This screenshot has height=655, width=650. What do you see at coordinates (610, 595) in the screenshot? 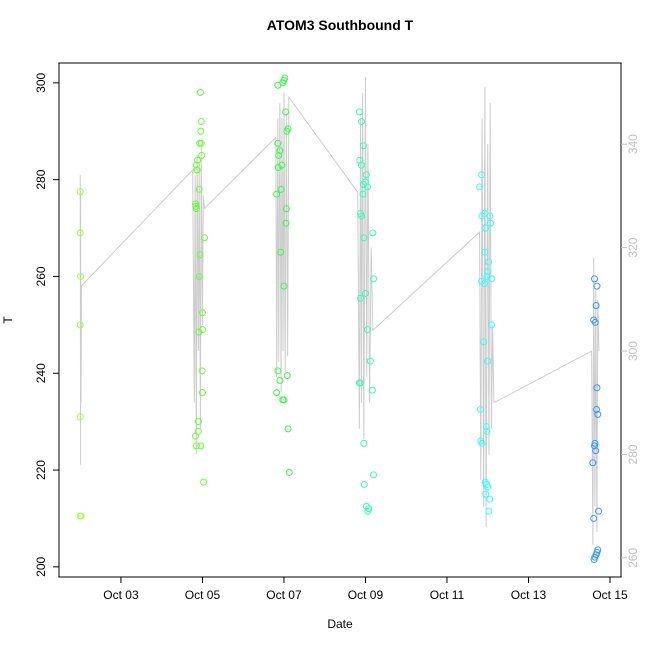
I see `x-tick-label: Oct 15` at bounding box center [610, 595].